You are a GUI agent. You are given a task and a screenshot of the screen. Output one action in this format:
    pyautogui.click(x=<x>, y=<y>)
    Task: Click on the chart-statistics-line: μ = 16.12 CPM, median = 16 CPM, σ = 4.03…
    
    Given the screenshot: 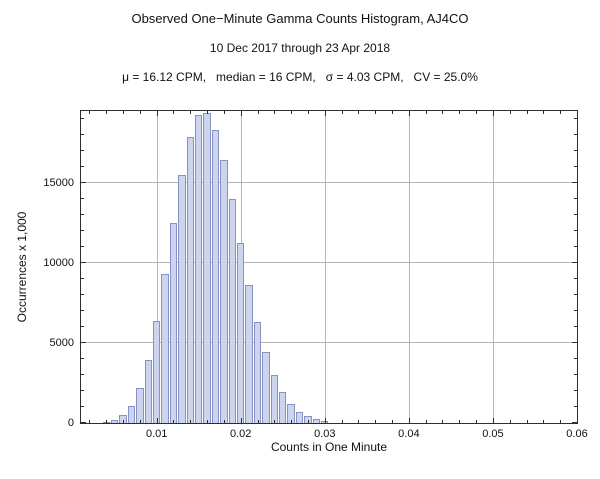 What is the action you would take?
    pyautogui.click(x=300, y=77)
    